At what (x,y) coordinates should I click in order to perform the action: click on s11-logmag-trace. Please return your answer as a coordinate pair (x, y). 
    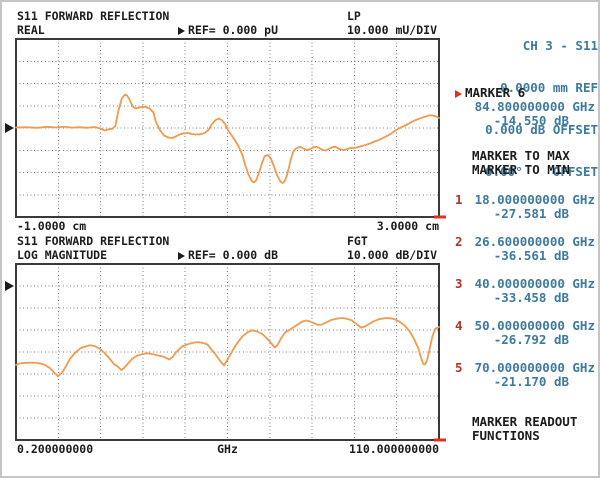
    Looking at the image, I should click on (227, 347).